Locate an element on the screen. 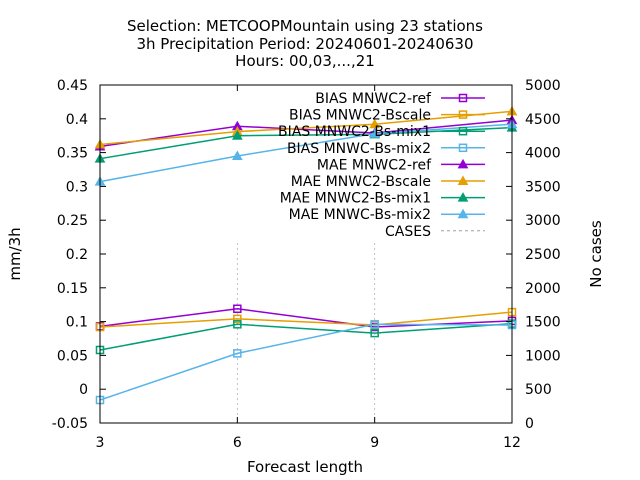 The height and width of the screenshot is (480, 640). series-line-mae-mnwc2-bscale is located at coordinates (306, 128).